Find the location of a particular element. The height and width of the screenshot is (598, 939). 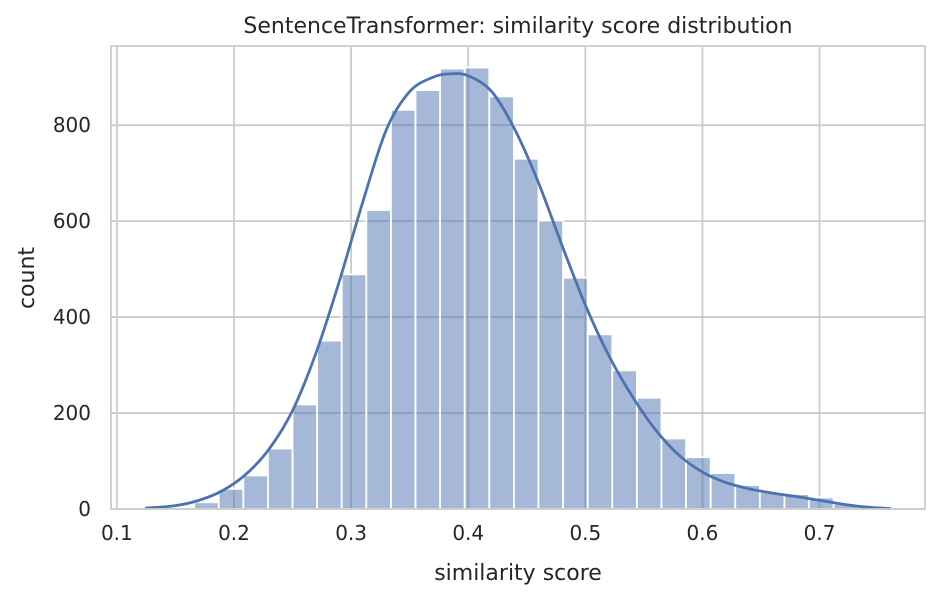

y-axis-label: count is located at coordinates (27, 278).